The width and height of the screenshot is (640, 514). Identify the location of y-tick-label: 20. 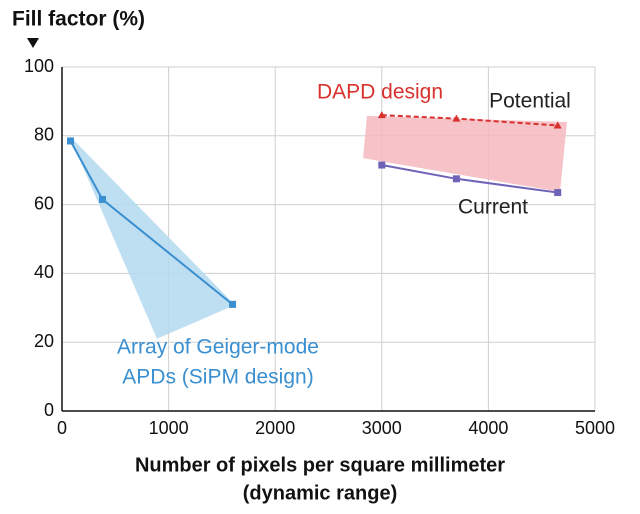
(44, 341).